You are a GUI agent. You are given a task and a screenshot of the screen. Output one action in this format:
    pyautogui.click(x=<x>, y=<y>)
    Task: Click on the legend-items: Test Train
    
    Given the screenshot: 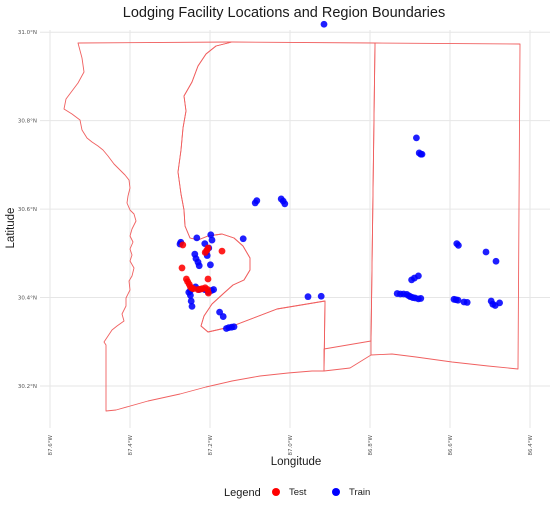 What is the action you would take?
    pyautogui.click(x=321, y=492)
    